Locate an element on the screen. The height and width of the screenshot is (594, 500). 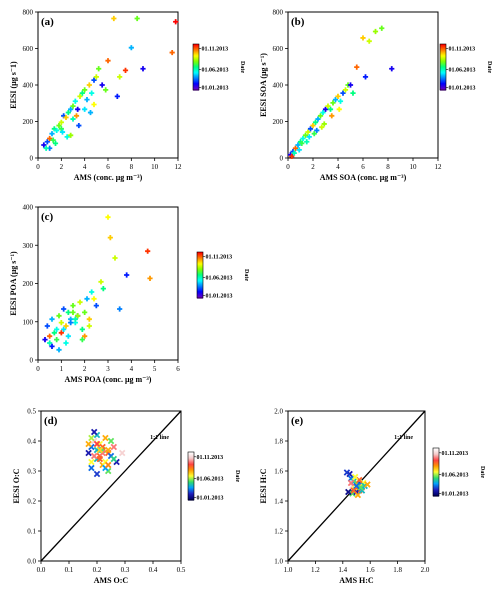
x-tick-label: 10 is located at coordinates (414, 167).